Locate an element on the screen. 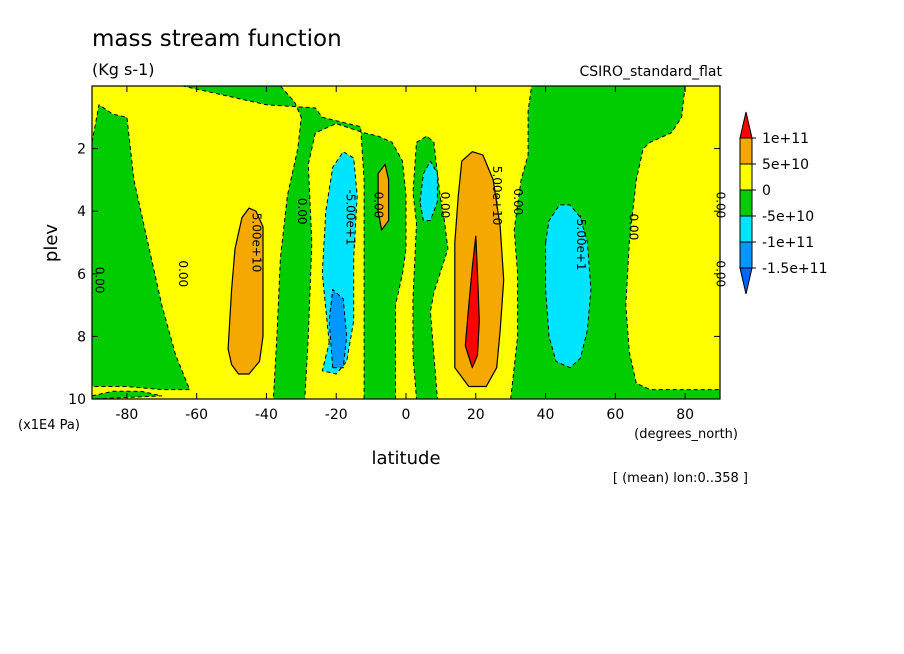 Image resolution: width=904 pixels, height=654 pixels. chart-title: mass stream function is located at coordinates (217, 39).